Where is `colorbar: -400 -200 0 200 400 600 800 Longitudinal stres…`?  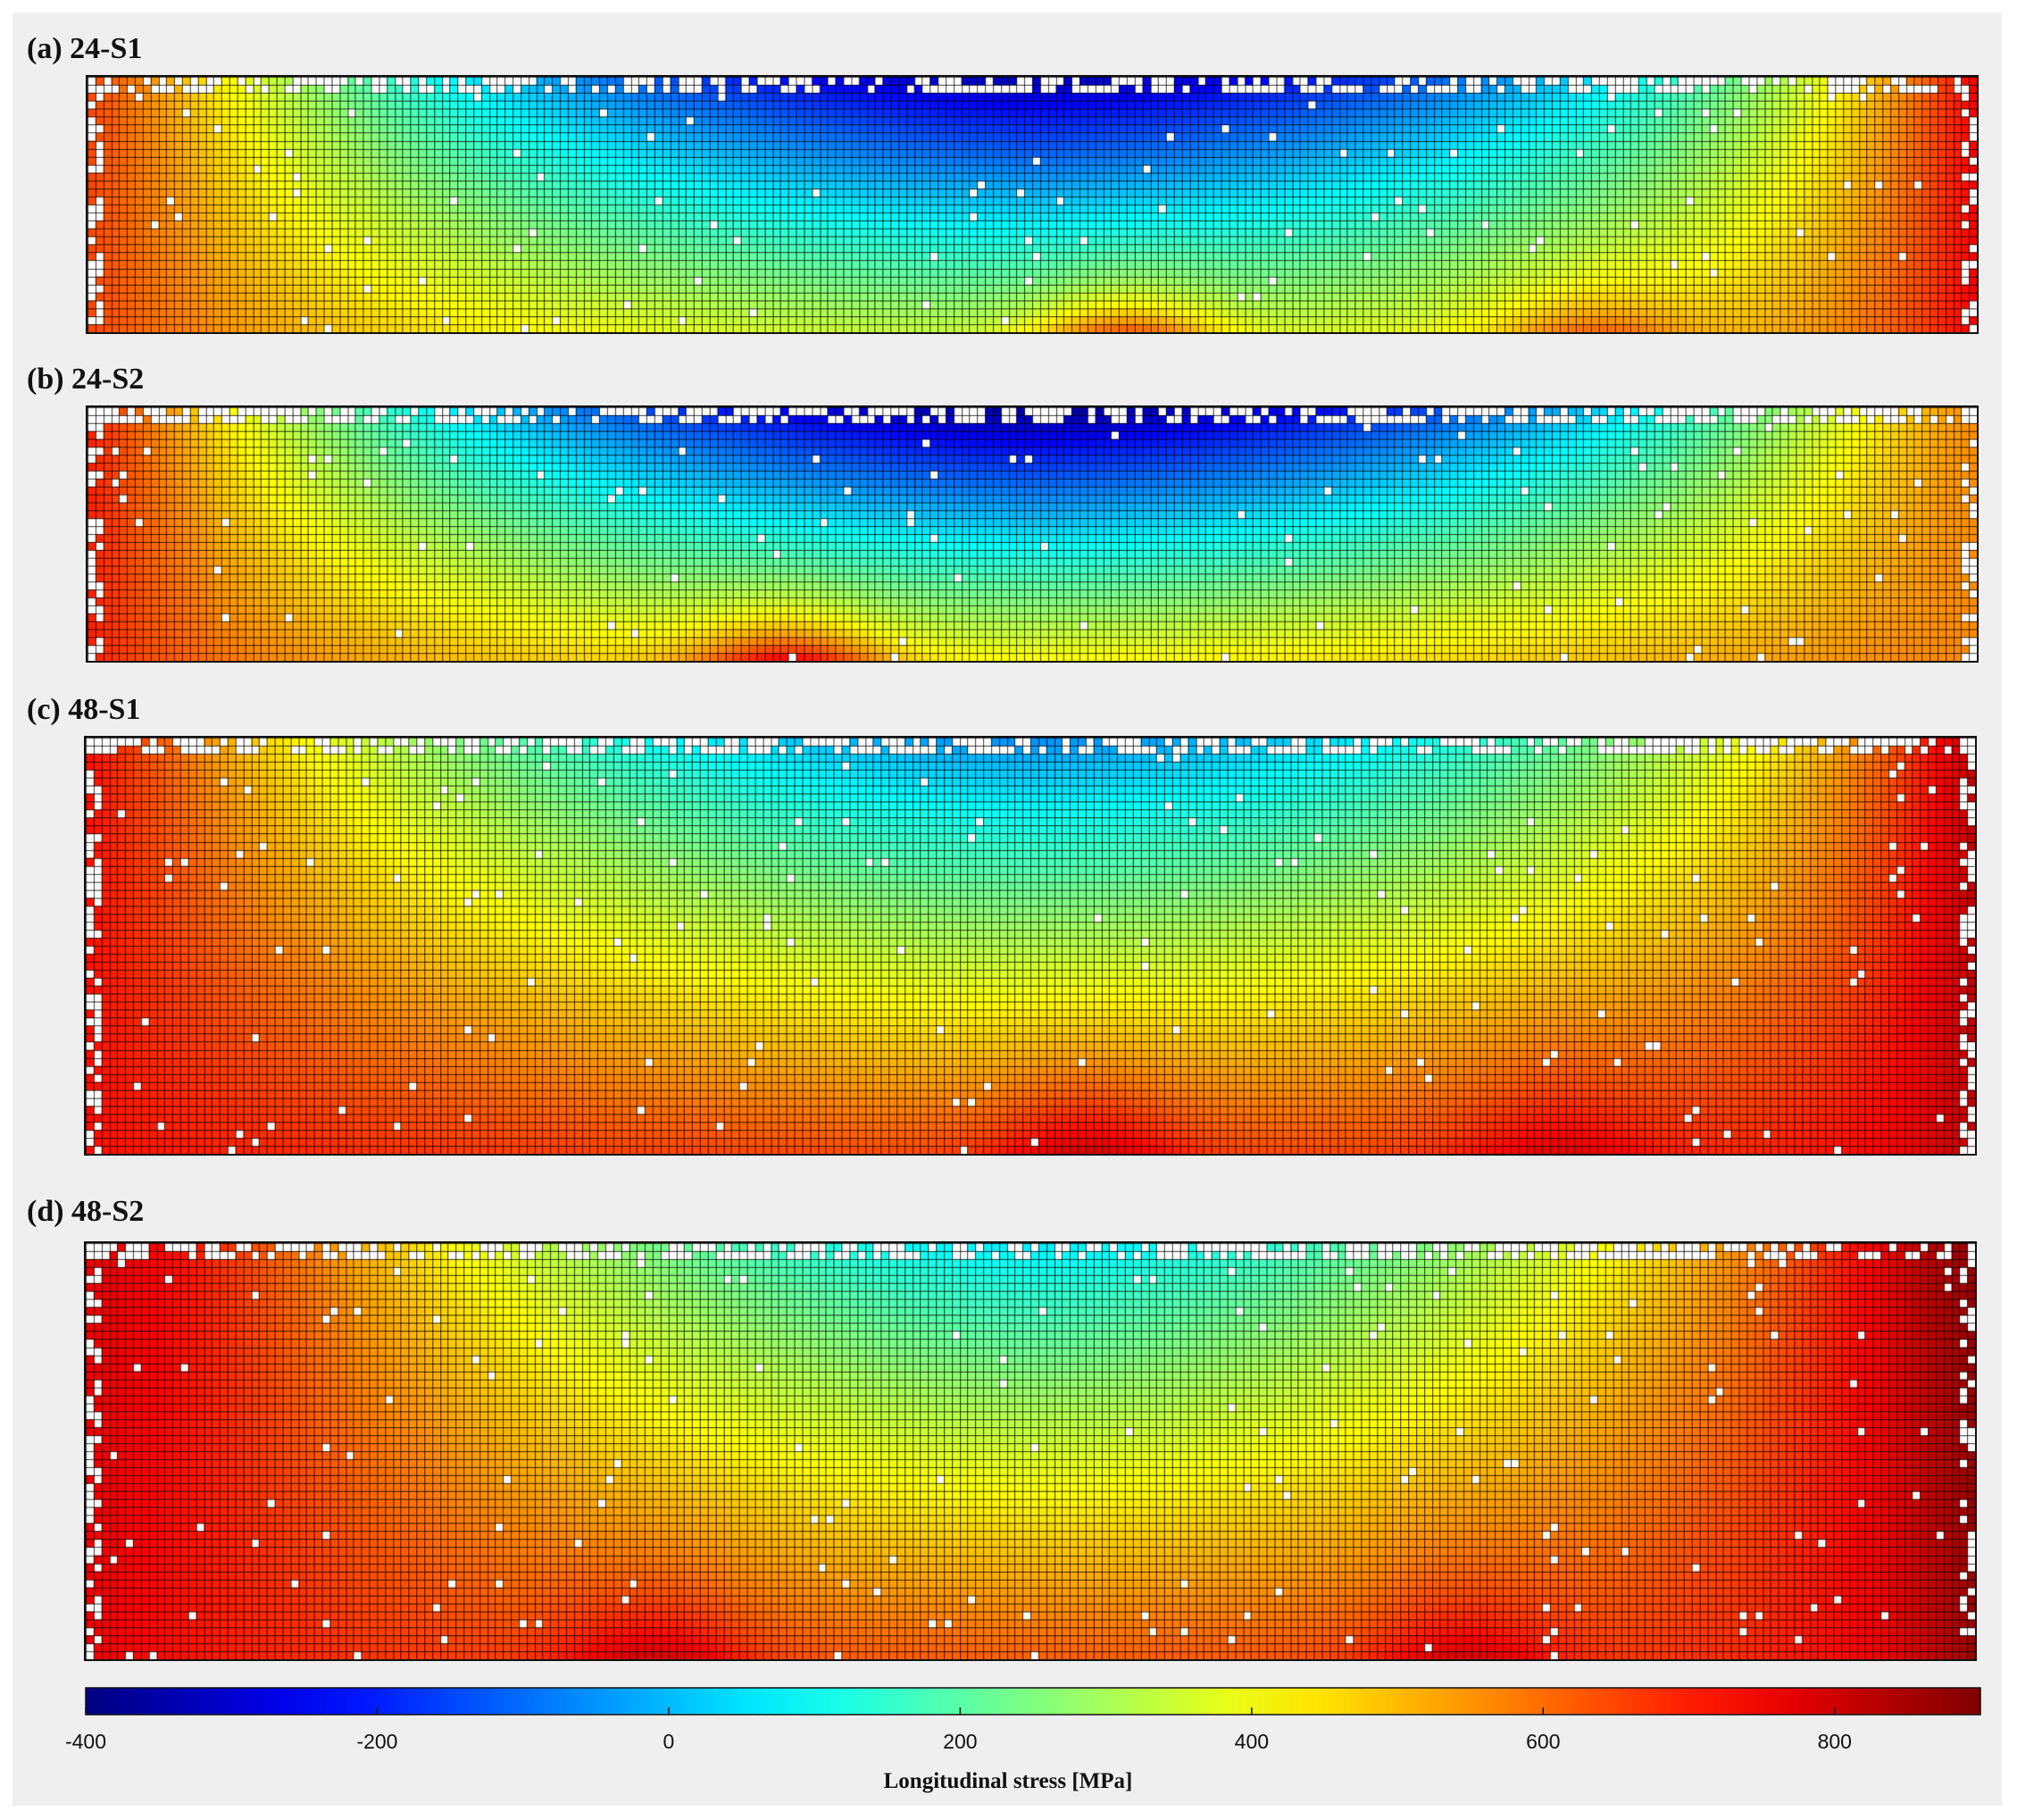
colorbar: -400 -200 0 200 400 600 800 Longitudinal stres… is located at coordinates (1023, 1740).